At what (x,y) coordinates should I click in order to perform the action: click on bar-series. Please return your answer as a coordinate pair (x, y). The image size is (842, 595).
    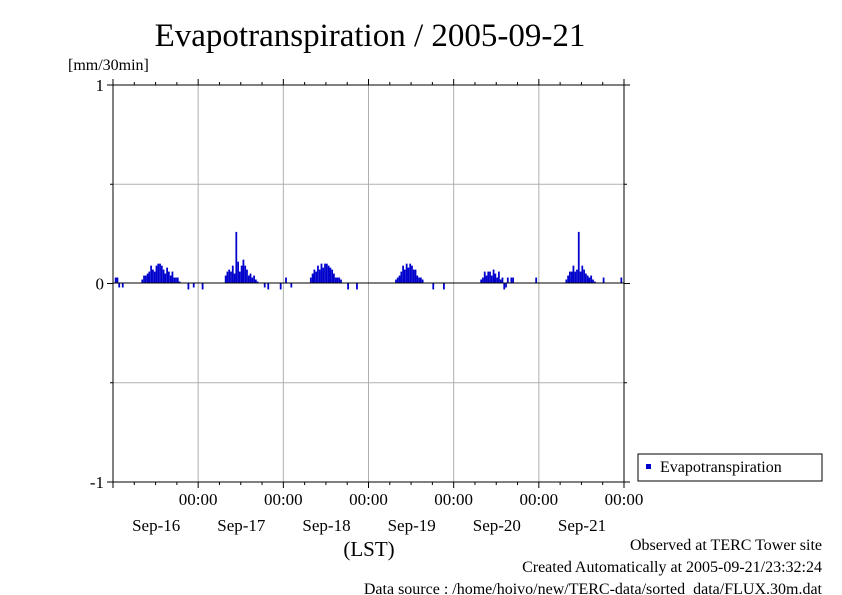
    Looking at the image, I should click on (368, 260).